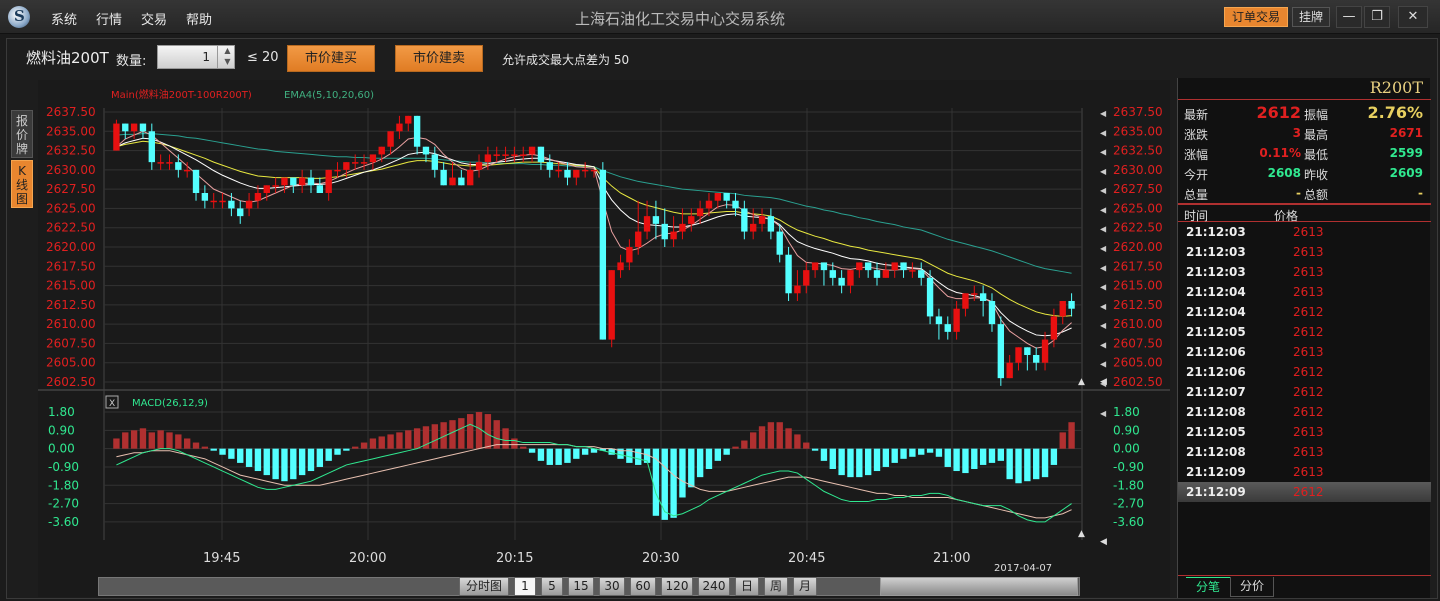 The image size is (1440, 601). I want to click on market-buy-button: 市价建买, so click(331, 58).